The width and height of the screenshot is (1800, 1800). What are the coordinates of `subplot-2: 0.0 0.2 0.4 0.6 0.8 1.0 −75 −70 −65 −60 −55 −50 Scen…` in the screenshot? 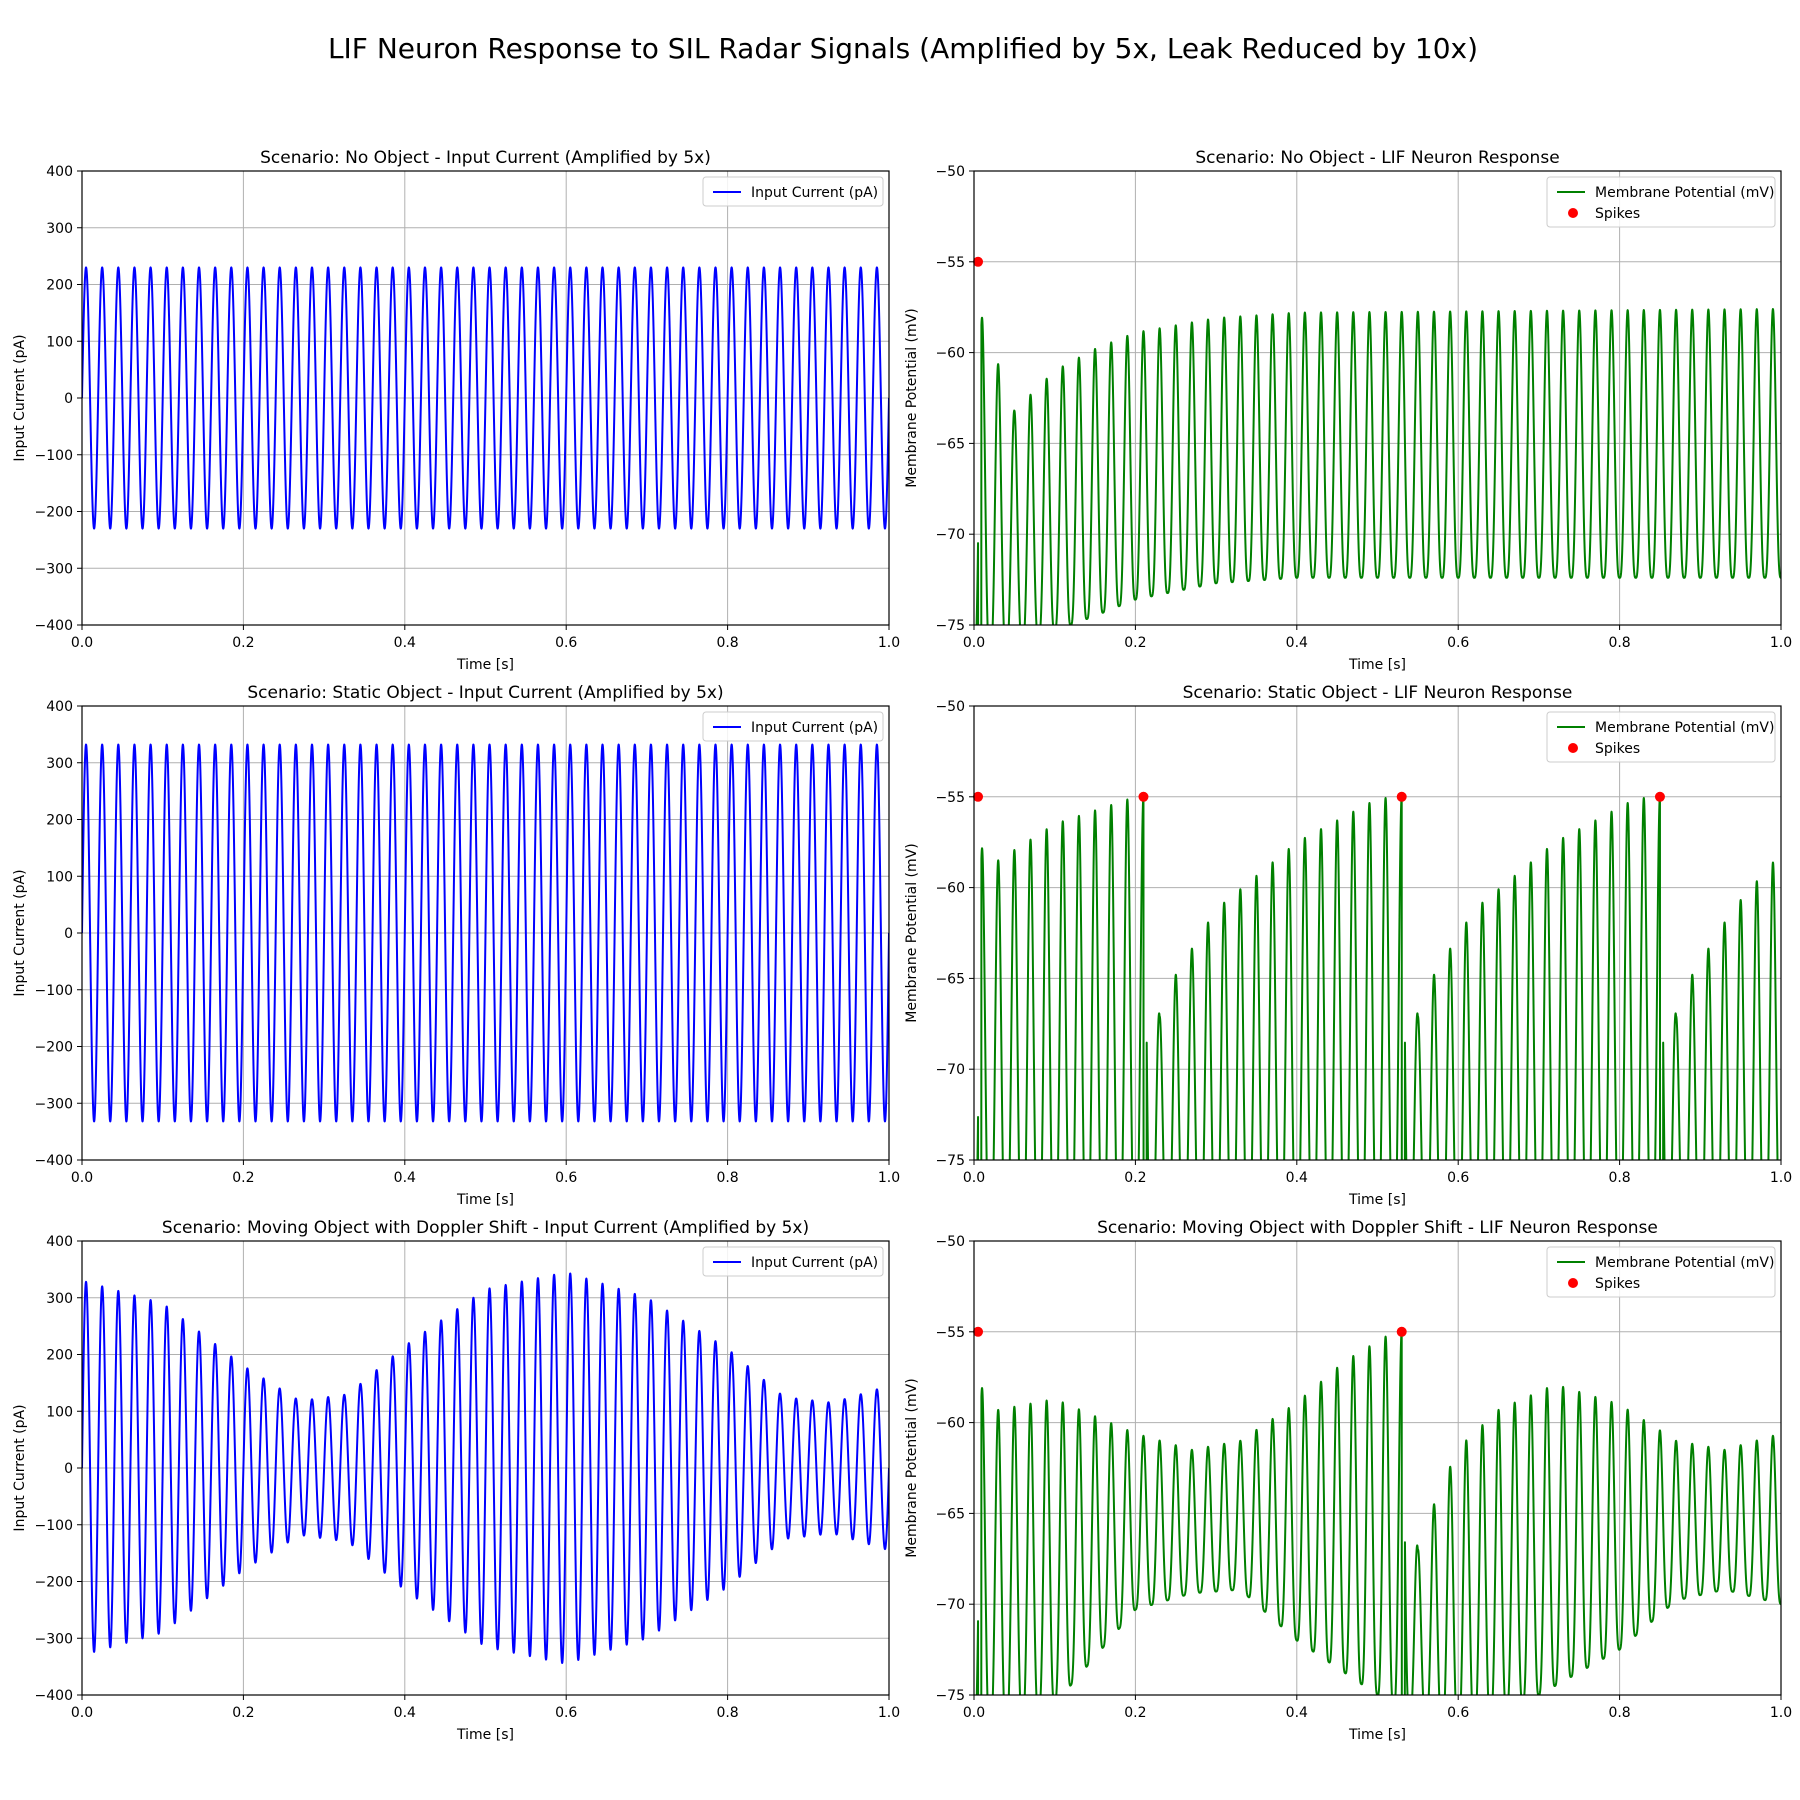 It's located at (1348, 410).